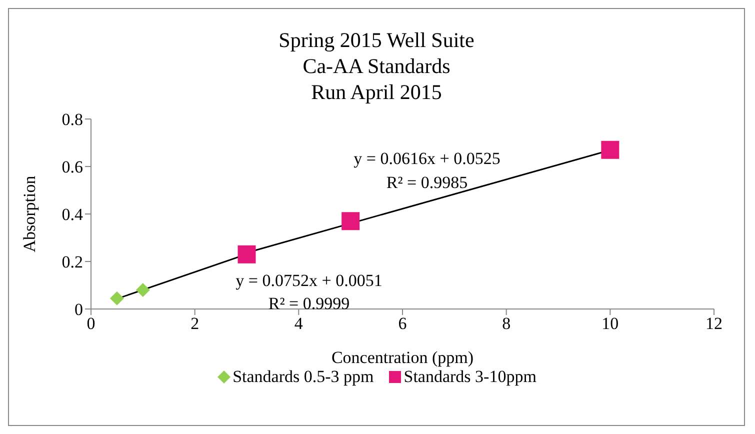  Describe the element at coordinates (72, 262) in the screenshot. I see `y-tick-label: 0.2` at that location.